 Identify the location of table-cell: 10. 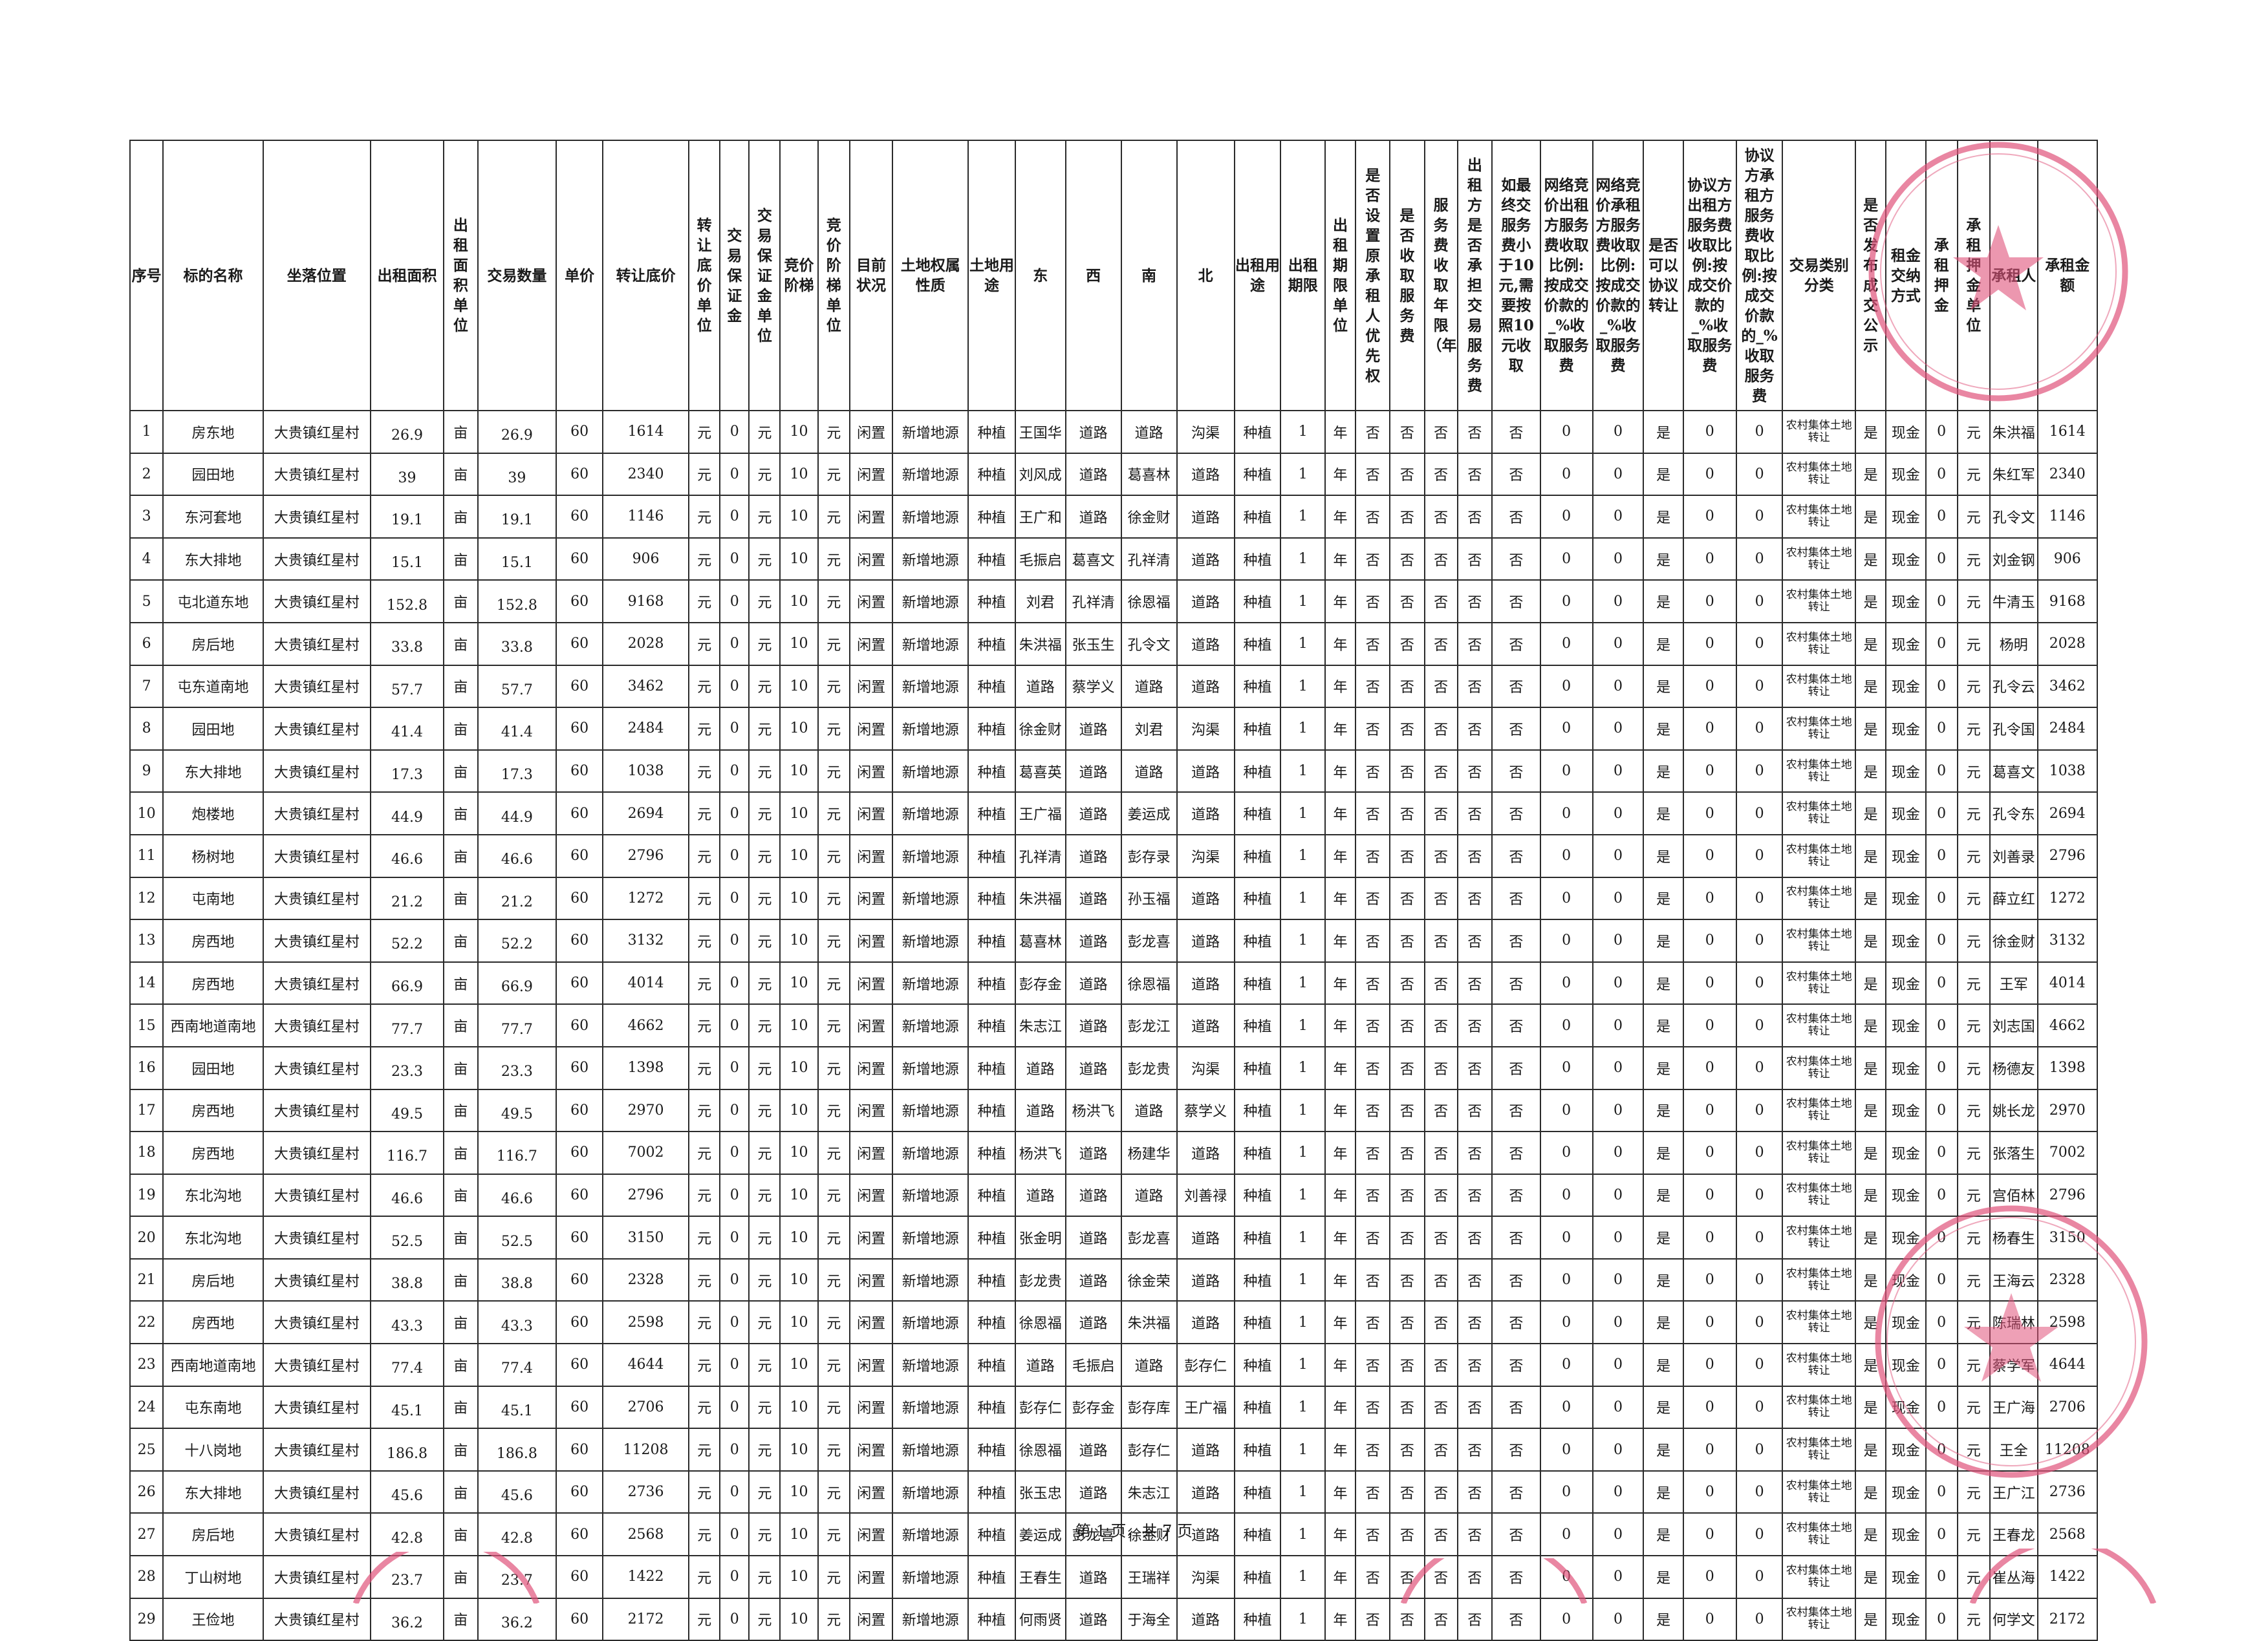
(799, 1110).